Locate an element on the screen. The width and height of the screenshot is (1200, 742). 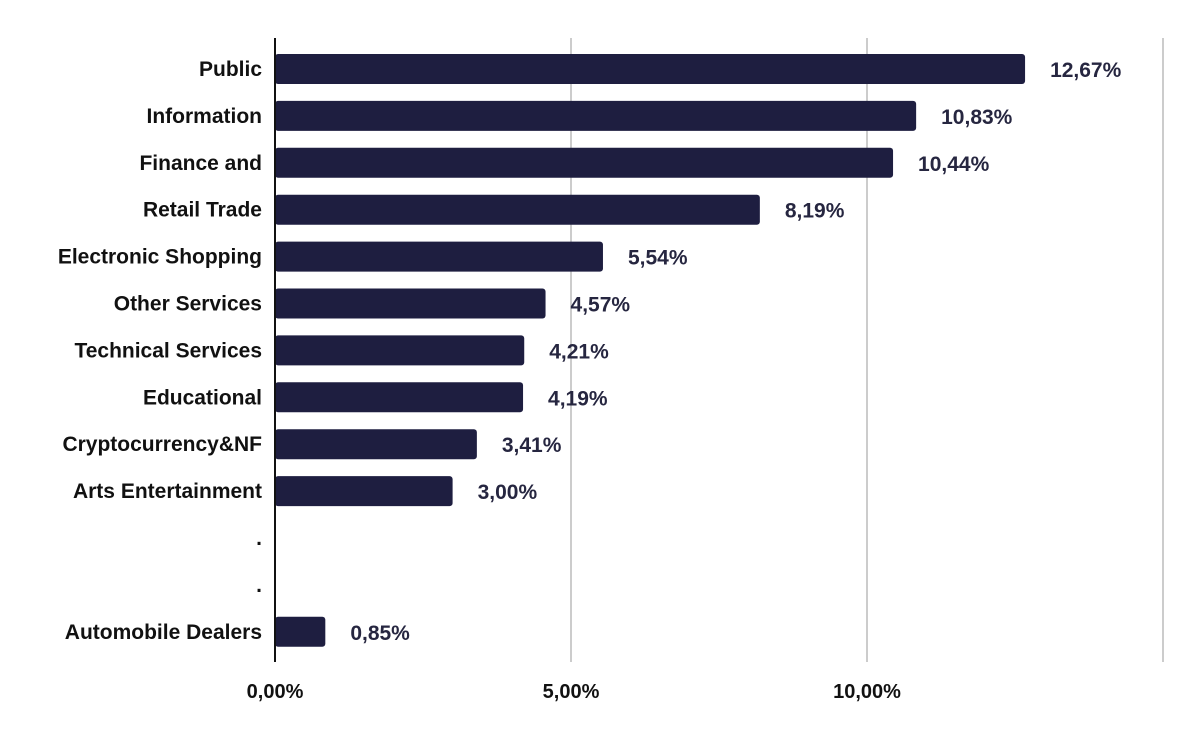
data-label: 0,85% is located at coordinates (380, 633).